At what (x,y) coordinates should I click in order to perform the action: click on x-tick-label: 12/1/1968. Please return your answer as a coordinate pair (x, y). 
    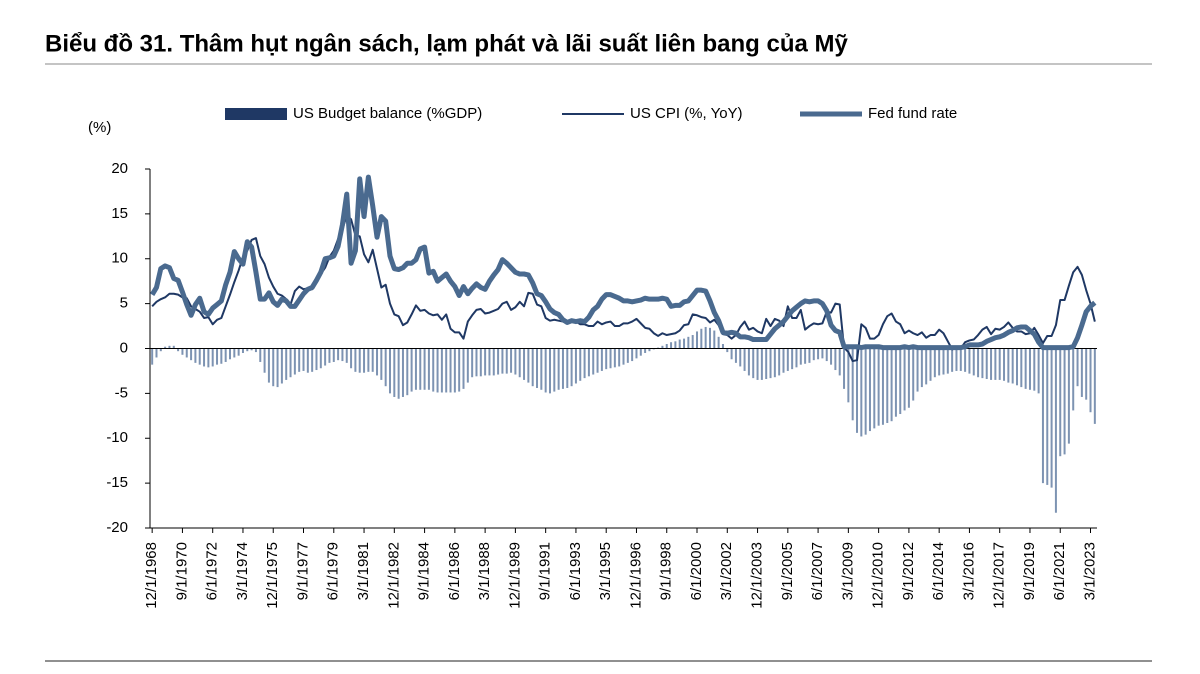
    Looking at the image, I should click on (151, 575).